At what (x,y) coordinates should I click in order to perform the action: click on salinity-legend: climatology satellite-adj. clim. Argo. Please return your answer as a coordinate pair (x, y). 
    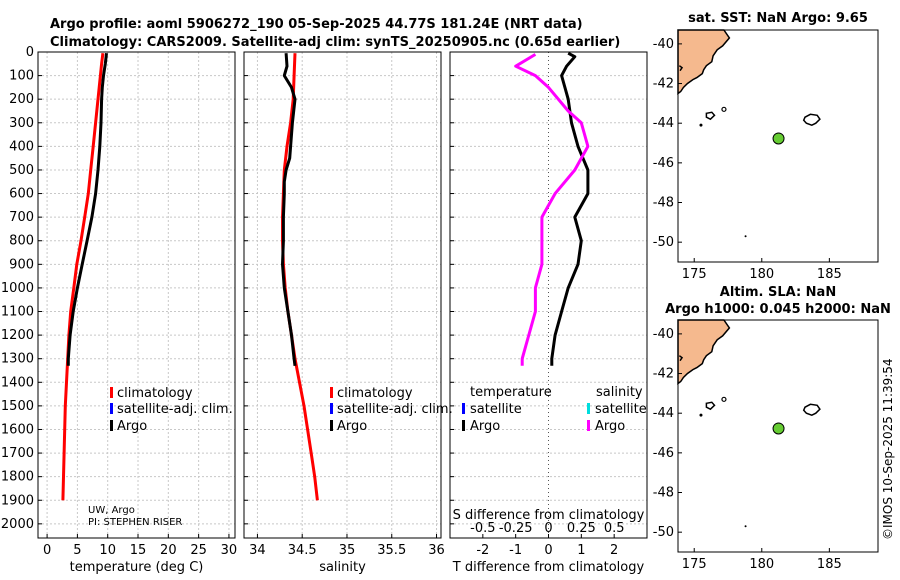
    Looking at the image, I should click on (391, 410).